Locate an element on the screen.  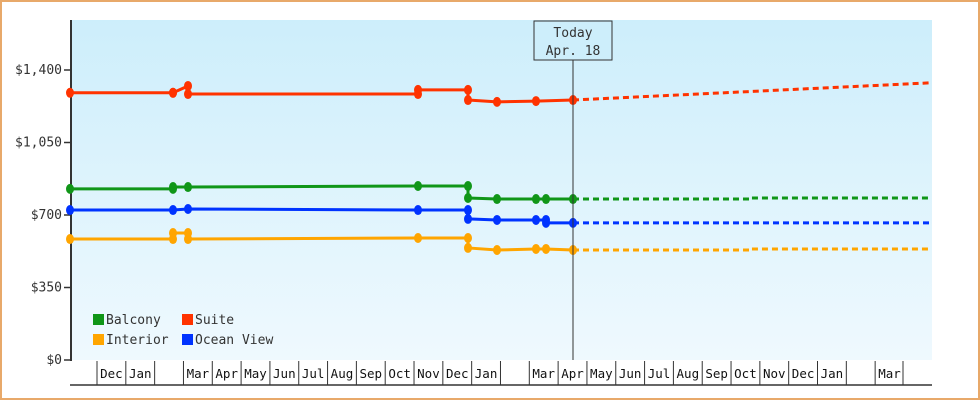
y-tick-label: $350 is located at coordinates (46, 288).